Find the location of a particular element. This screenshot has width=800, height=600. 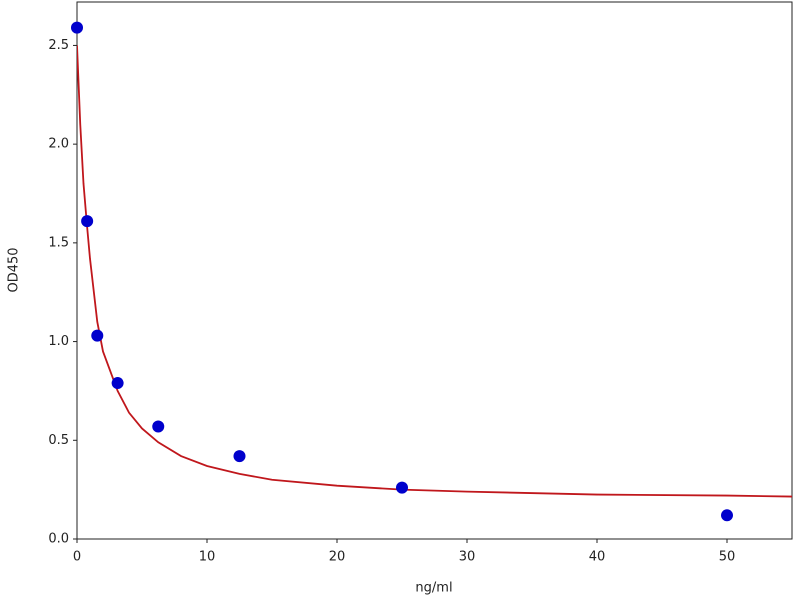

y-tick-label: 1.5 is located at coordinates (58, 242).